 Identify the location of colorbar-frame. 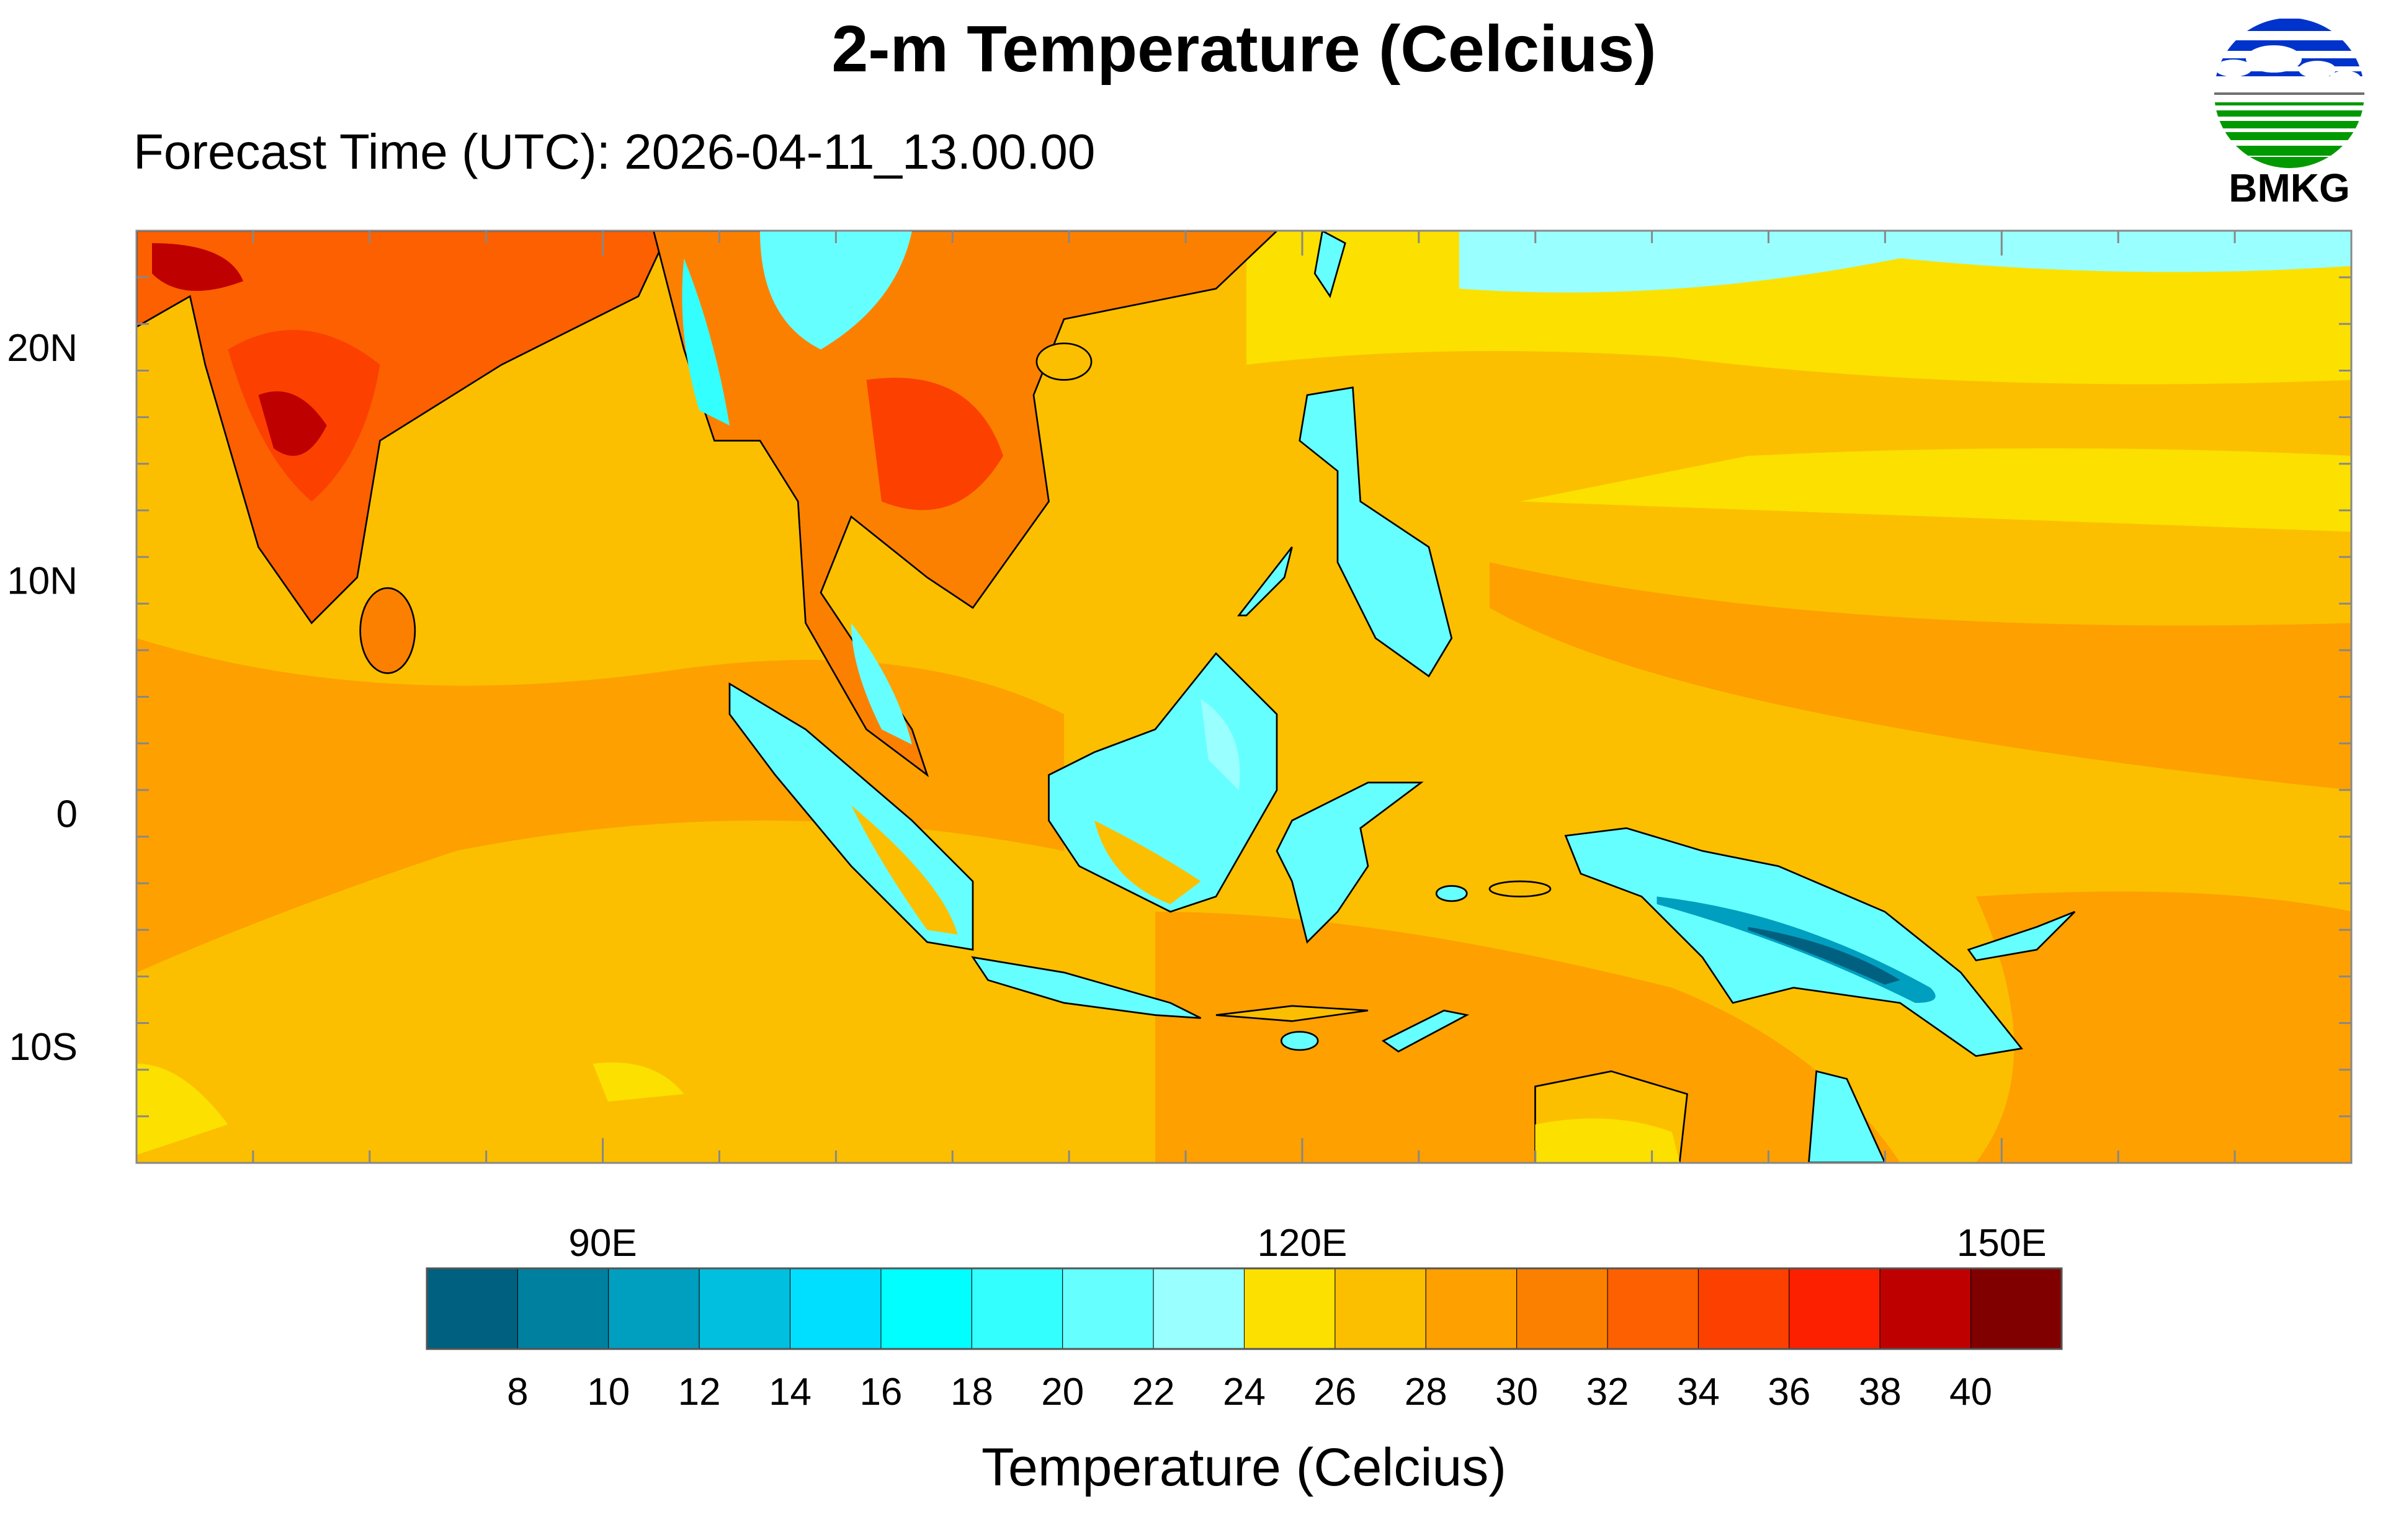
(1244, 1308).